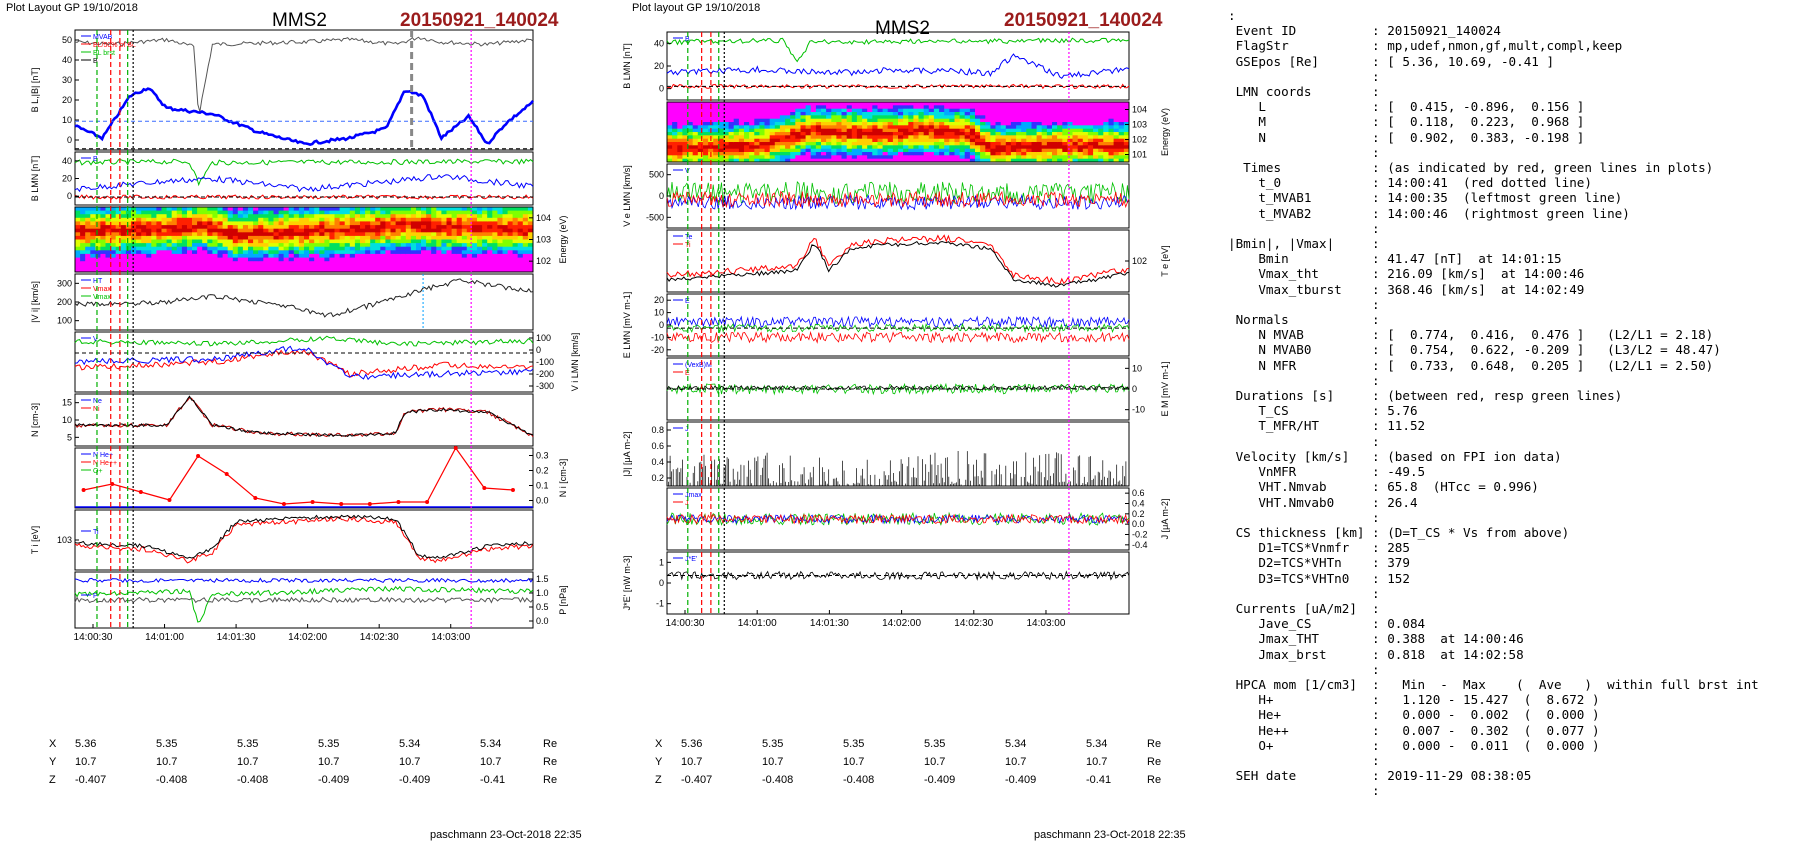  I want to click on y-tick-label: 0.5, so click(542, 607).